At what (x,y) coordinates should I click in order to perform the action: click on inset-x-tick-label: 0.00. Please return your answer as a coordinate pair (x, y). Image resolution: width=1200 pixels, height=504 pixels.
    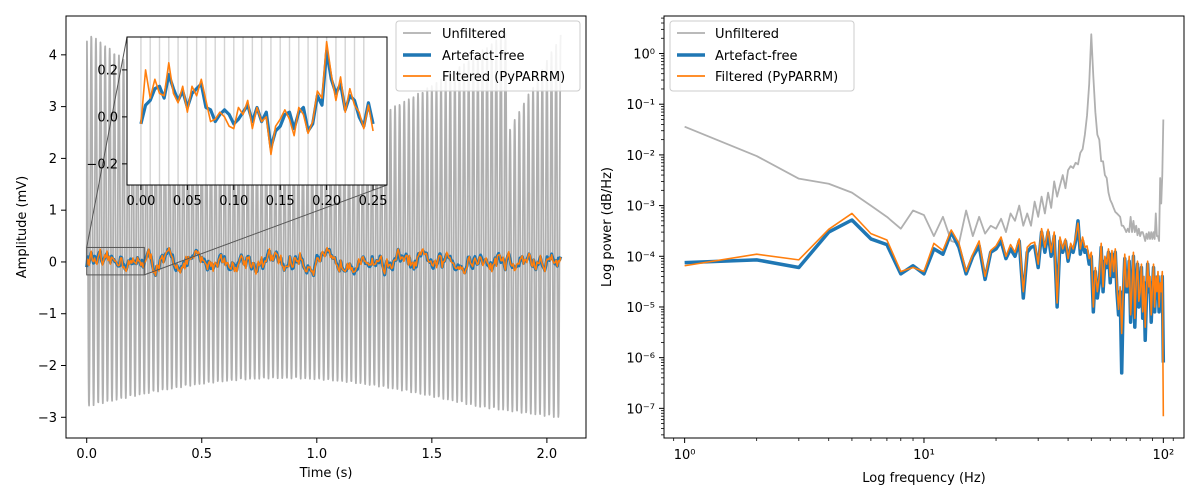
    Looking at the image, I should click on (140, 201).